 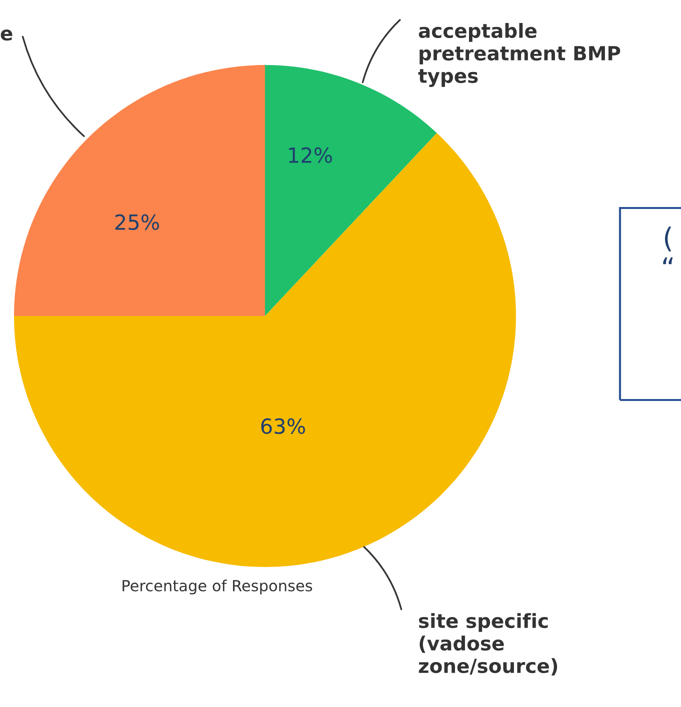 What do you see at coordinates (519, 55) in the screenshot?
I see `slice-label: acceptable pretreatment BMP types` at bounding box center [519, 55].